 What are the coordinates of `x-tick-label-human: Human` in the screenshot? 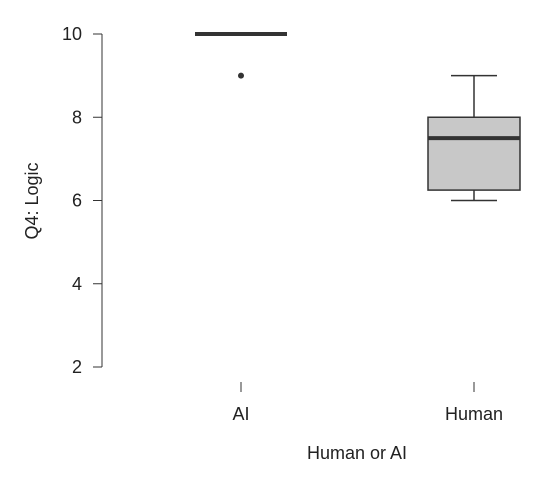 It's located at (474, 414).